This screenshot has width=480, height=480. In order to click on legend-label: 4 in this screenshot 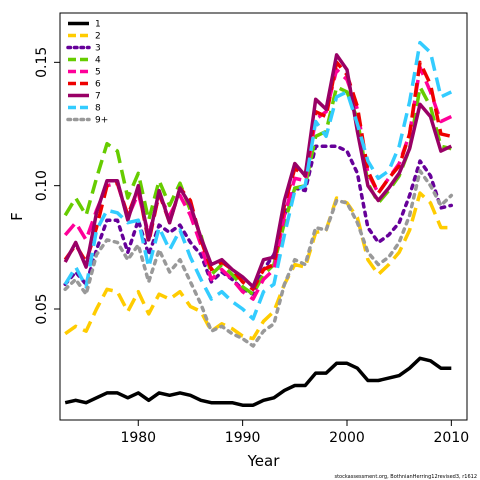, I will do `click(98, 61)`.